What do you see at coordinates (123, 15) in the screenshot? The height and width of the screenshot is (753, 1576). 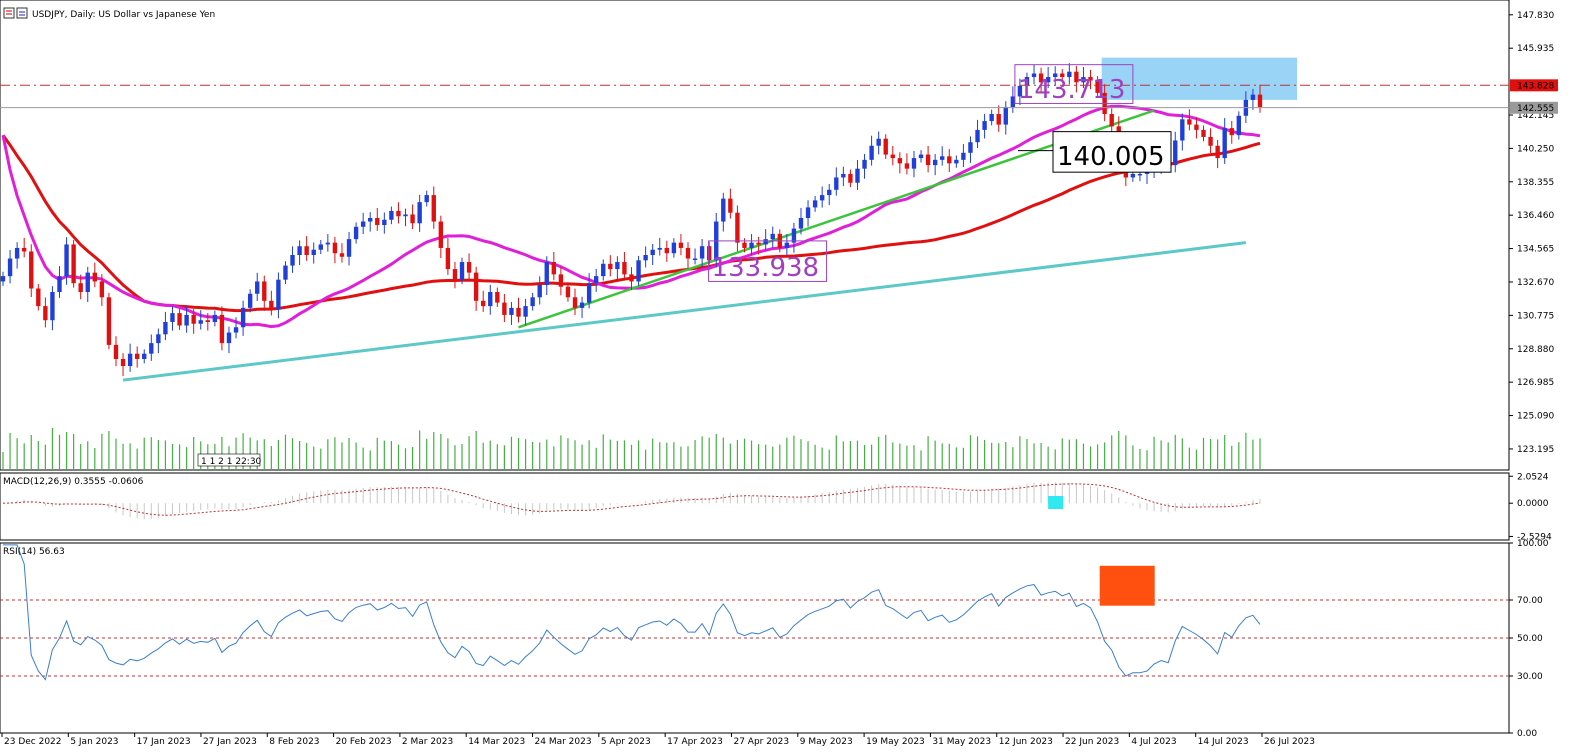 I see `symbol-title: USDJPY, Daily: US Dollar vs Japanese Yen` at bounding box center [123, 15].